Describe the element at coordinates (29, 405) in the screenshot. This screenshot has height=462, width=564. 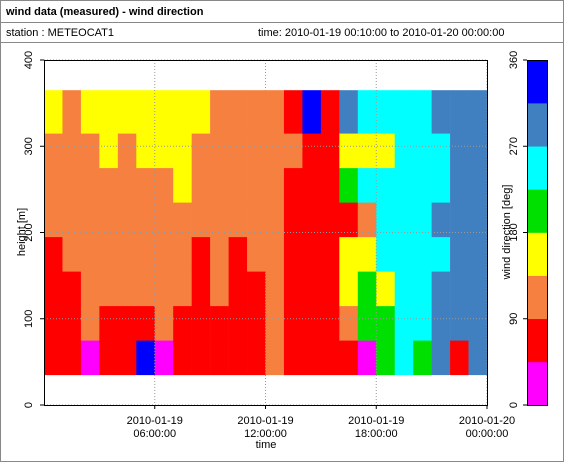
I see `y-tick-label: 0` at that location.